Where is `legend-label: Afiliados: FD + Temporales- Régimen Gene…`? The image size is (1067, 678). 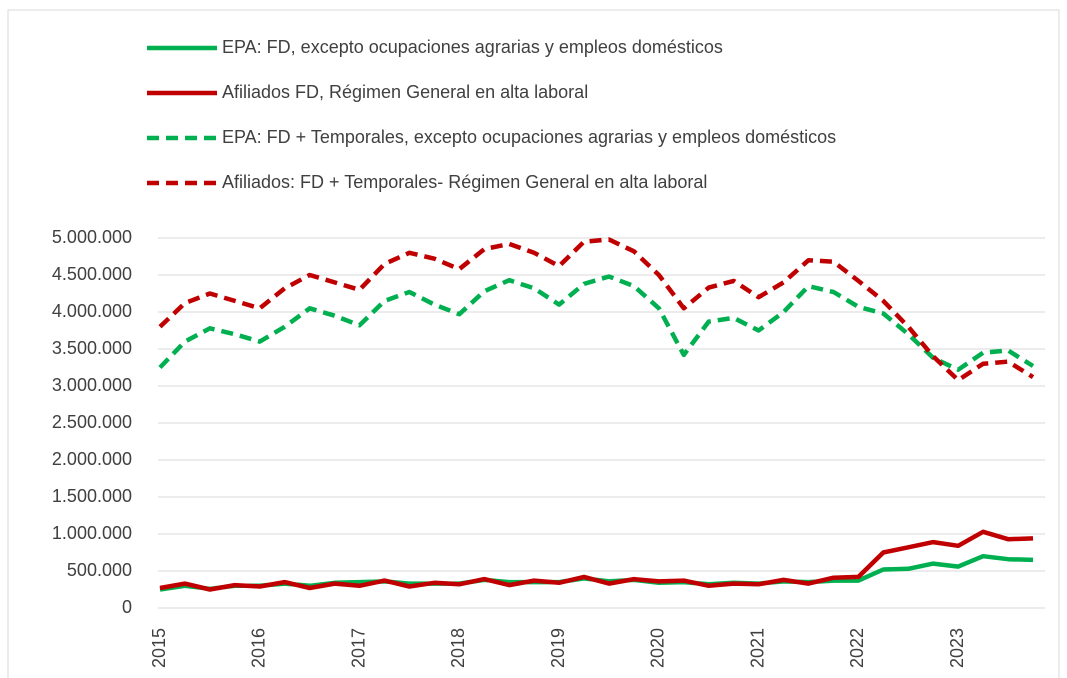
legend-label: Afiliados: FD + Temporales- Régimen Gene… is located at coordinates (464, 182).